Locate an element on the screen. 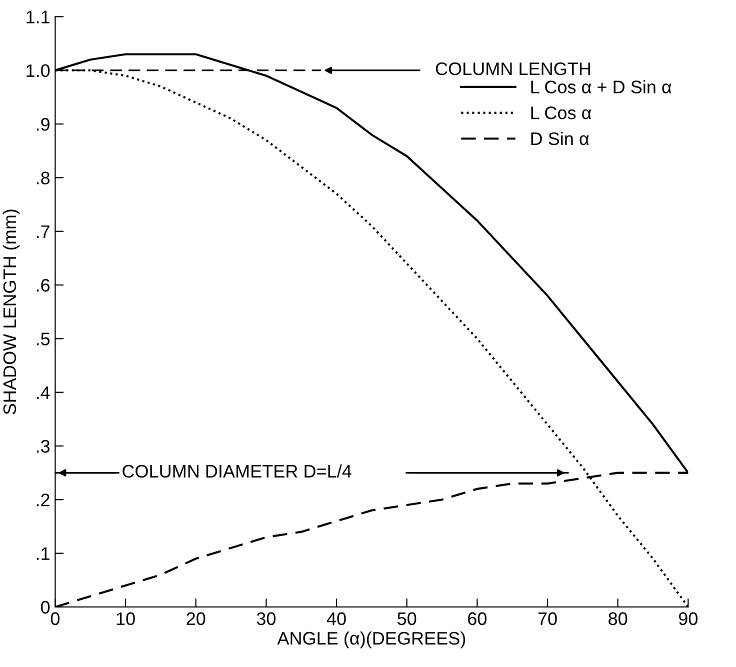  y-tick-label: .3 is located at coordinates (43, 446).